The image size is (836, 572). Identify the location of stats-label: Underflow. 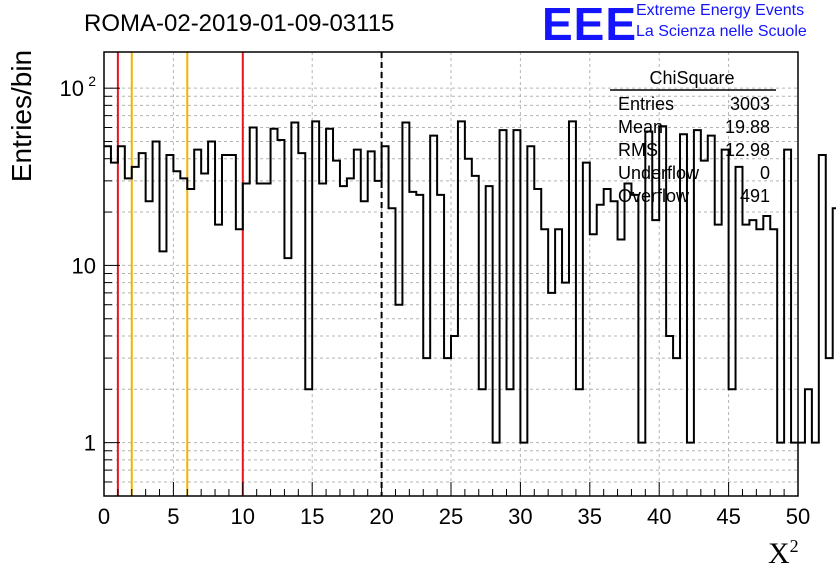
(659, 173).